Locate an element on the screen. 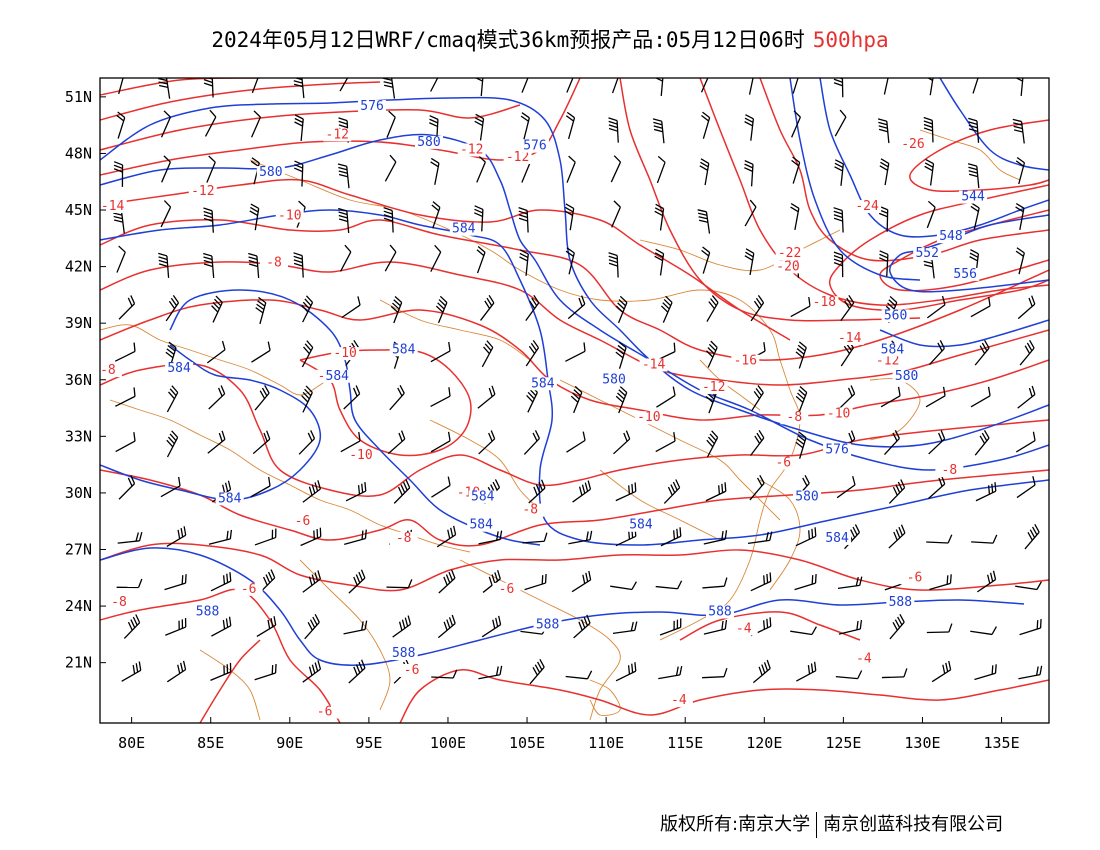  temperature-label: -4 is located at coordinates (863, 659).